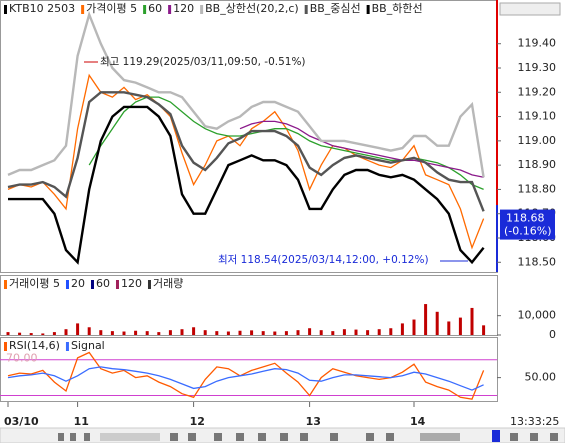  I want to click on legend-label: BB_중심선, so click(335, 8).